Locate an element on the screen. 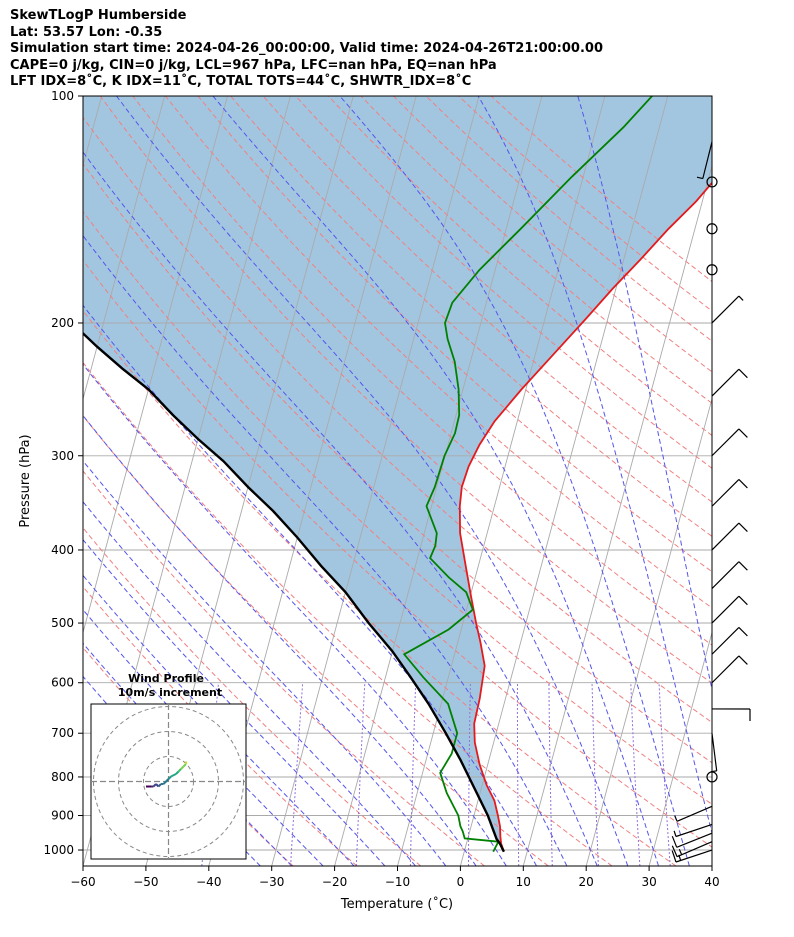 The height and width of the screenshot is (937, 794). y-axis-label: Pressure (hPa) is located at coordinates (25, 480).